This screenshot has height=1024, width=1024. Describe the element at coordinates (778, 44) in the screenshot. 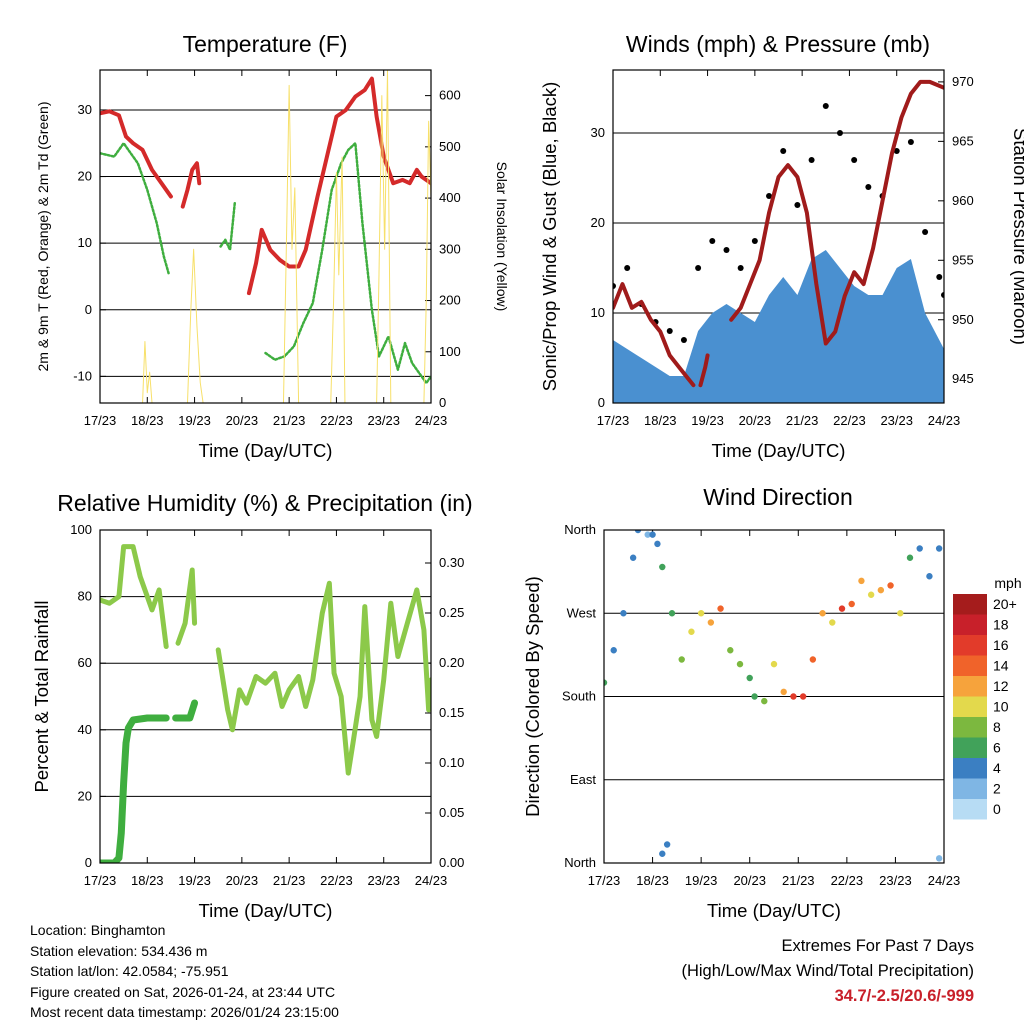

I see `chart-title: Winds (mph) & Pressure (mb)` at that location.